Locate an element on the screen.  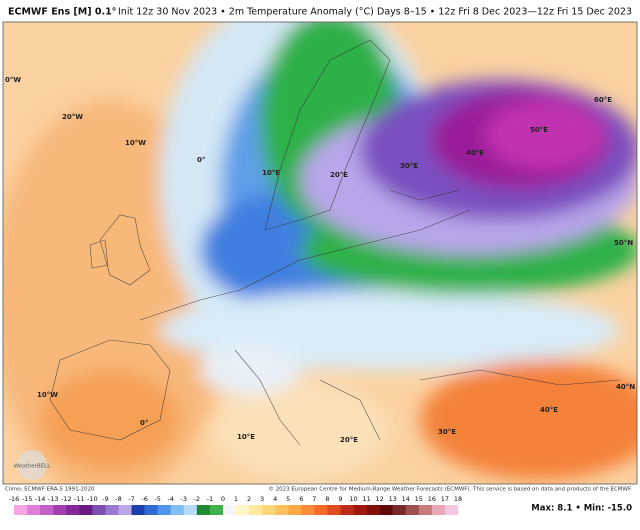
grid-label: 60°E is located at coordinates (603, 100).